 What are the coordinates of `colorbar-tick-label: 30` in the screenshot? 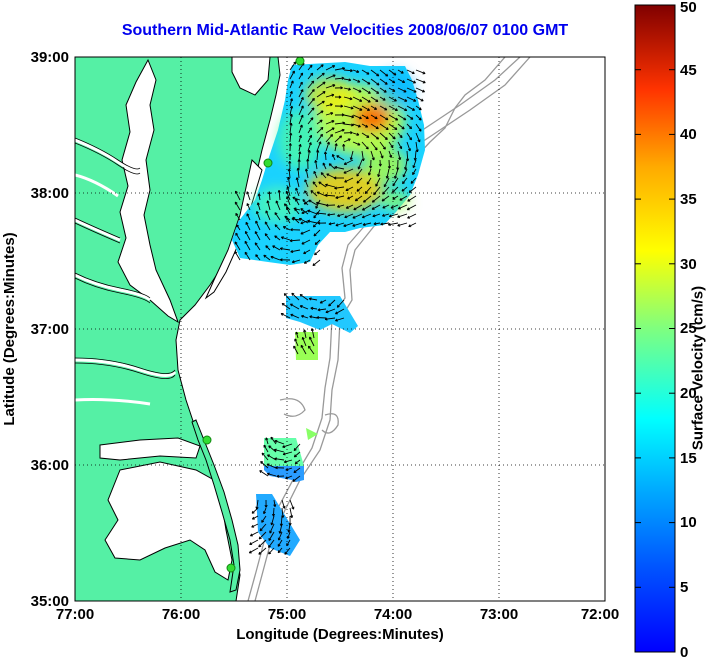 It's located at (688, 264).